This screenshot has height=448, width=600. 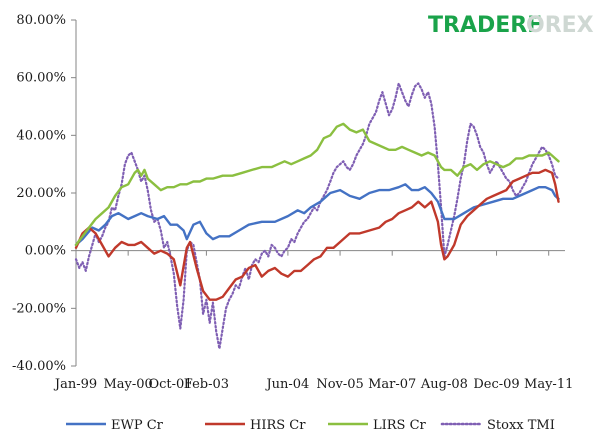 I want to click on legend-label-stoxx-tmi: Stoxx TMI, so click(x=521, y=425).